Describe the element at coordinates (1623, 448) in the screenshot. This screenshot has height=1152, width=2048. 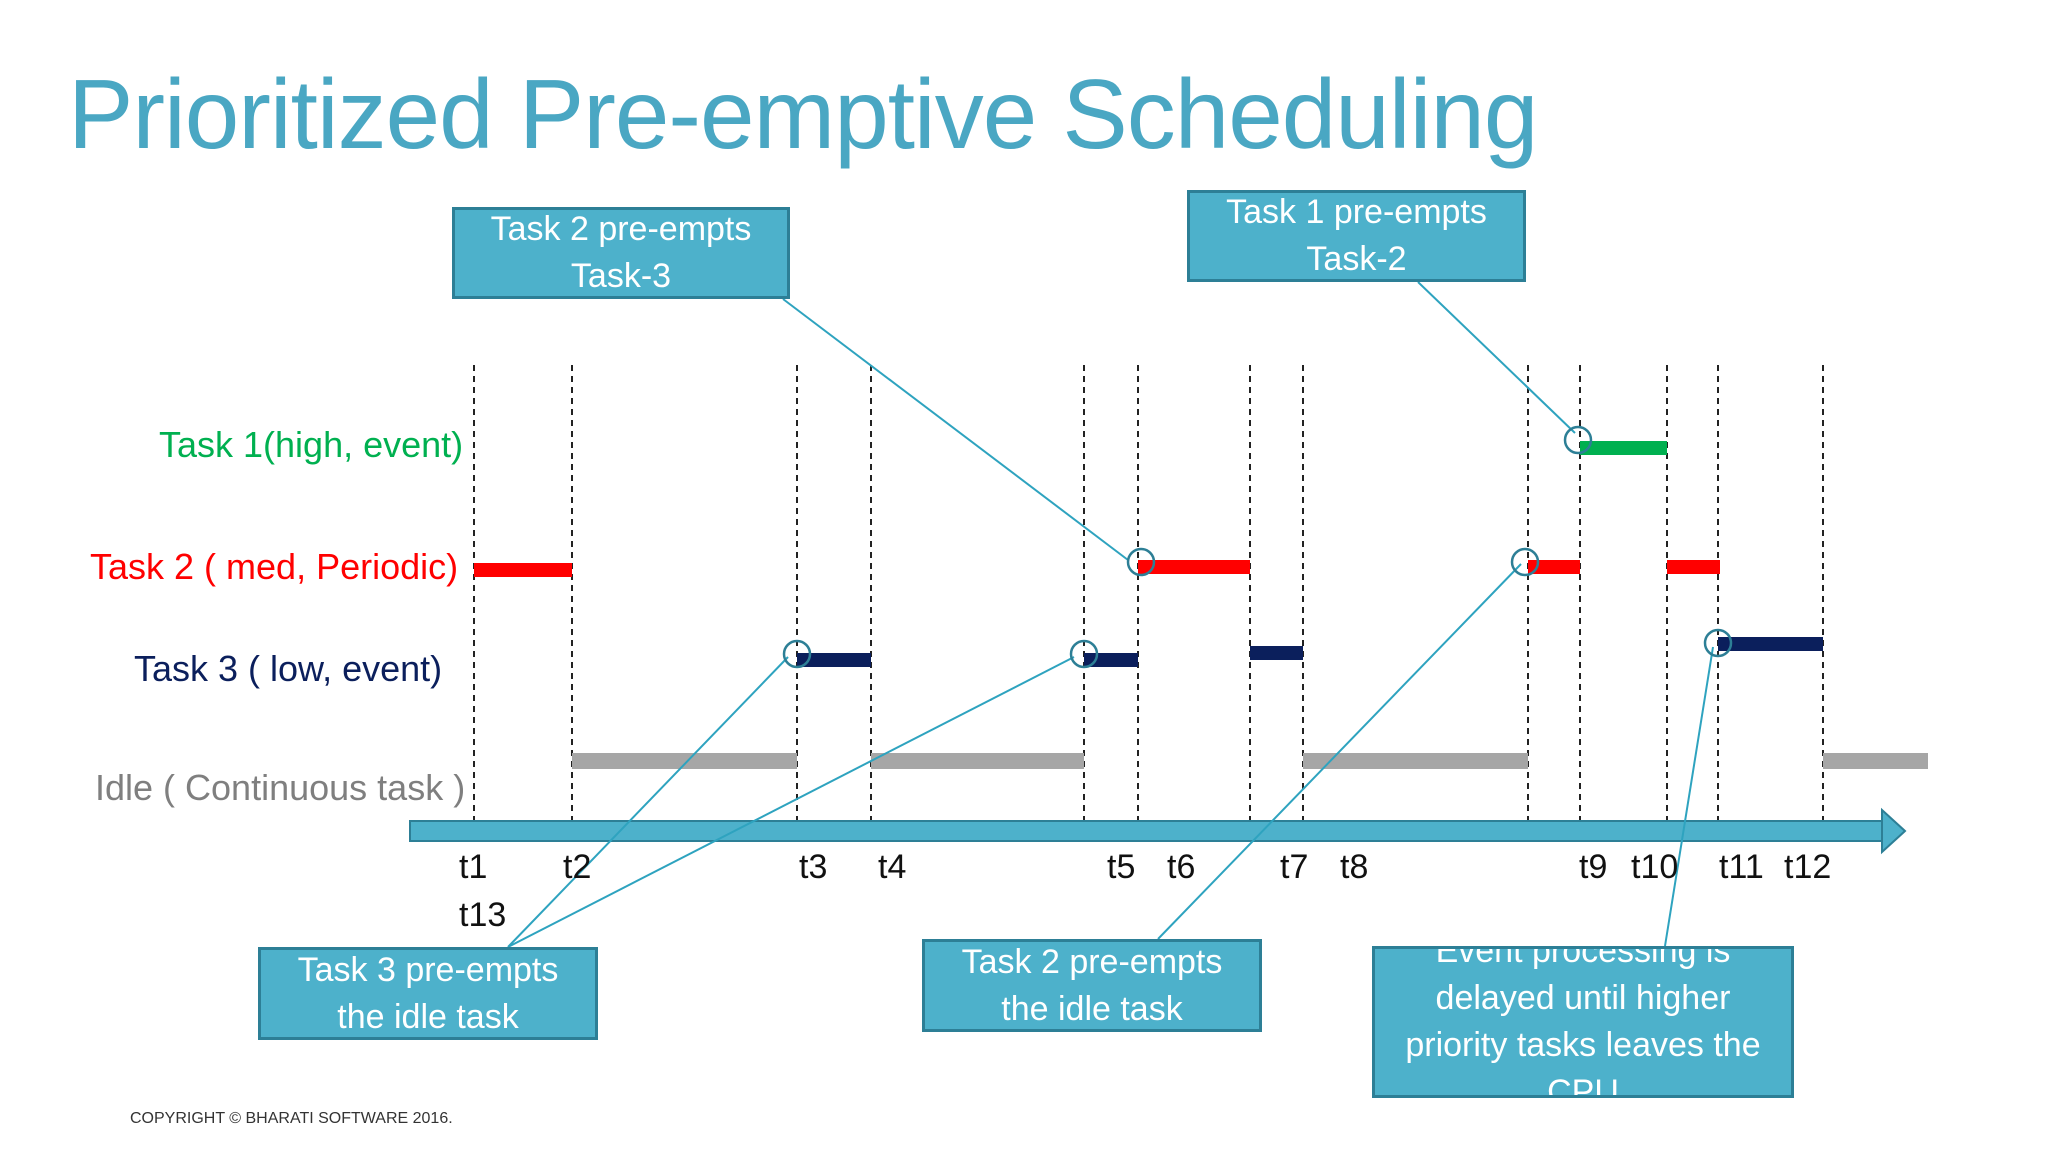
I see `task1-bar` at that location.